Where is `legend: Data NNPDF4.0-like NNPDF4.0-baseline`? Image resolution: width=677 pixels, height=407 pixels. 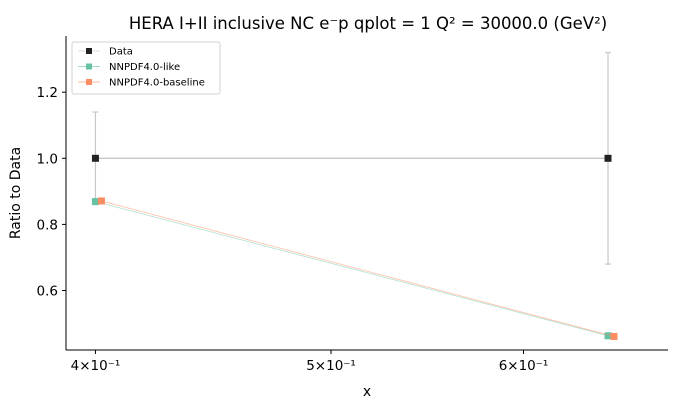
legend: Data NNPDF4.0-like NNPDF4.0-baseline is located at coordinates (146, 68).